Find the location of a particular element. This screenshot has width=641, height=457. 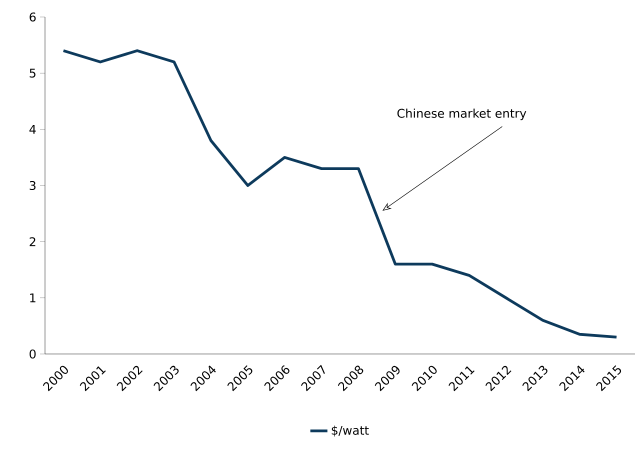

y-tick-label: 3 is located at coordinates (33, 185).